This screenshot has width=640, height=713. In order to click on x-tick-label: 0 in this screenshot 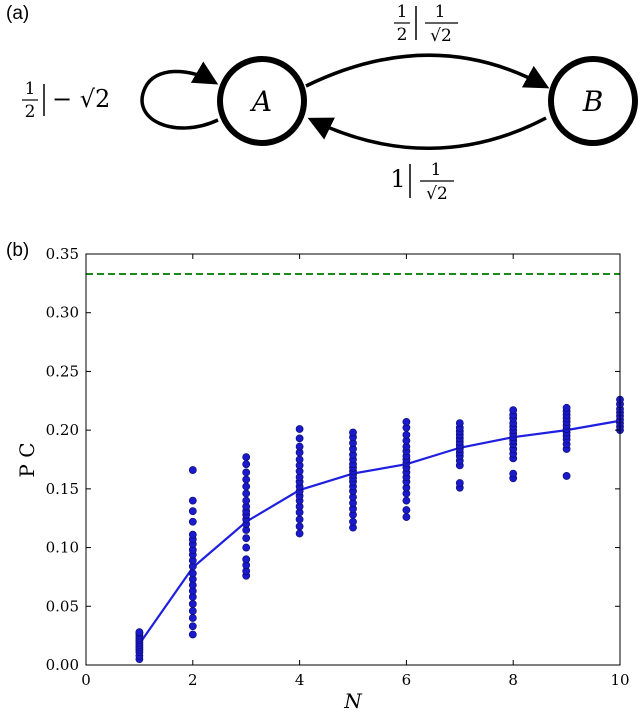, I will do `click(86, 680)`.